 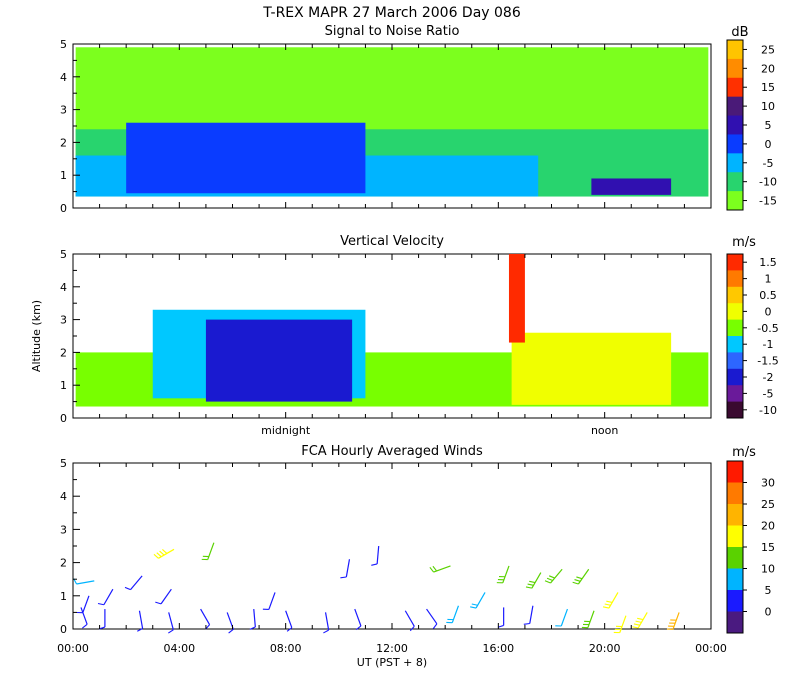 I want to click on velocity-ytick-label: 0, so click(x=63, y=418).